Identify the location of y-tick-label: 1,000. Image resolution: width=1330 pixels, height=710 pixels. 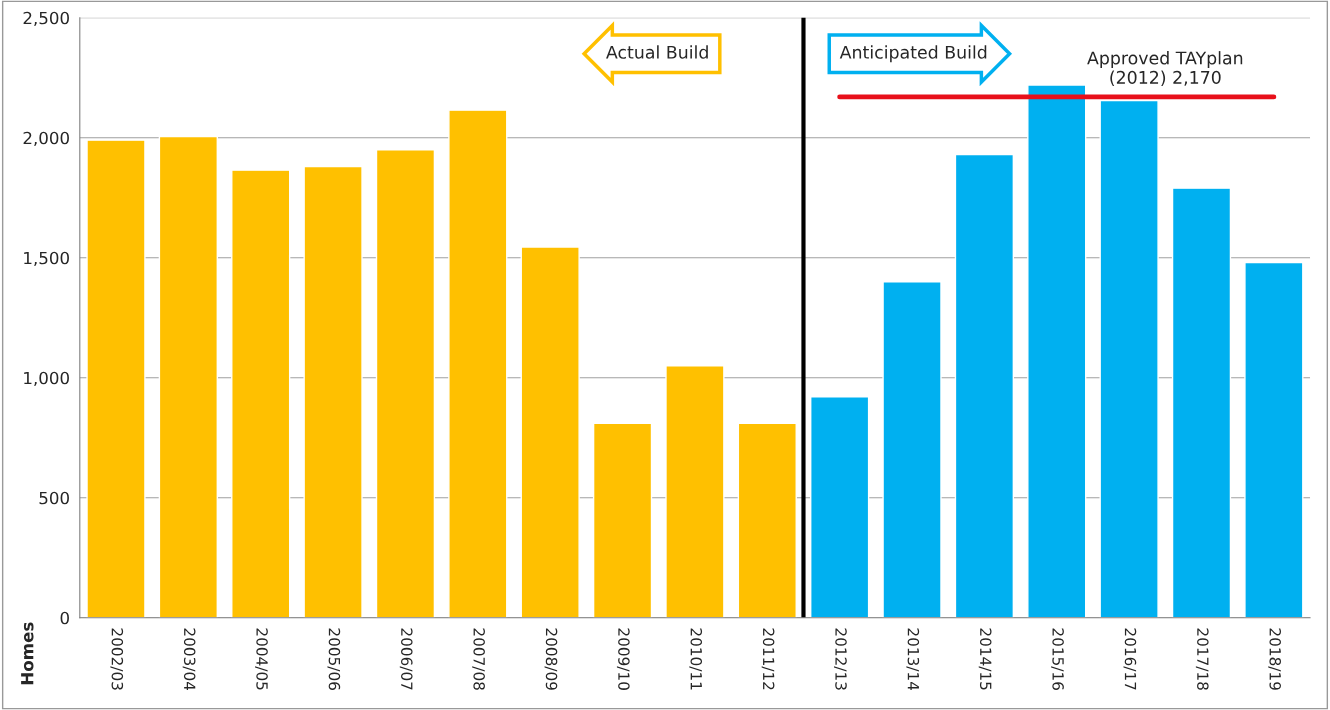
(46, 378).